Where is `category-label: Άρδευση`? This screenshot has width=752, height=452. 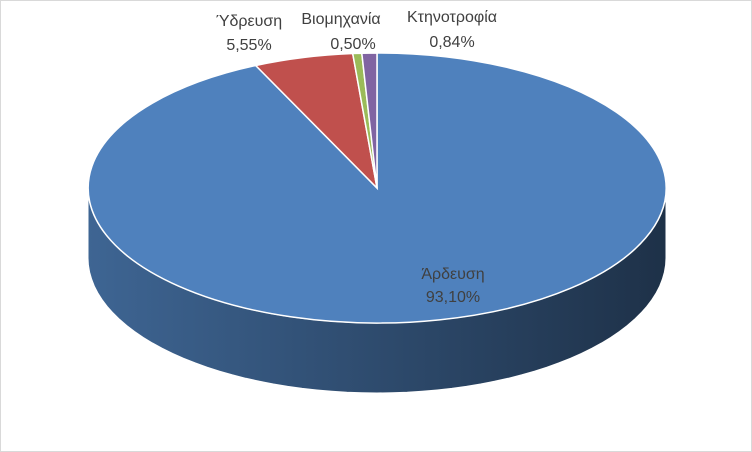
category-label: Άρδευση is located at coordinates (452, 274).